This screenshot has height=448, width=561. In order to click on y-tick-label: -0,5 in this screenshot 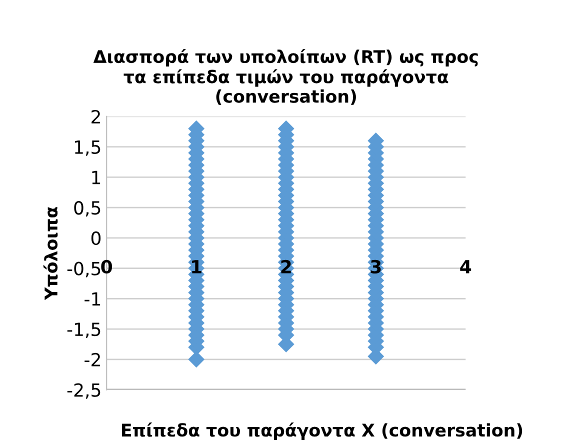, I will do `click(83, 270)`.